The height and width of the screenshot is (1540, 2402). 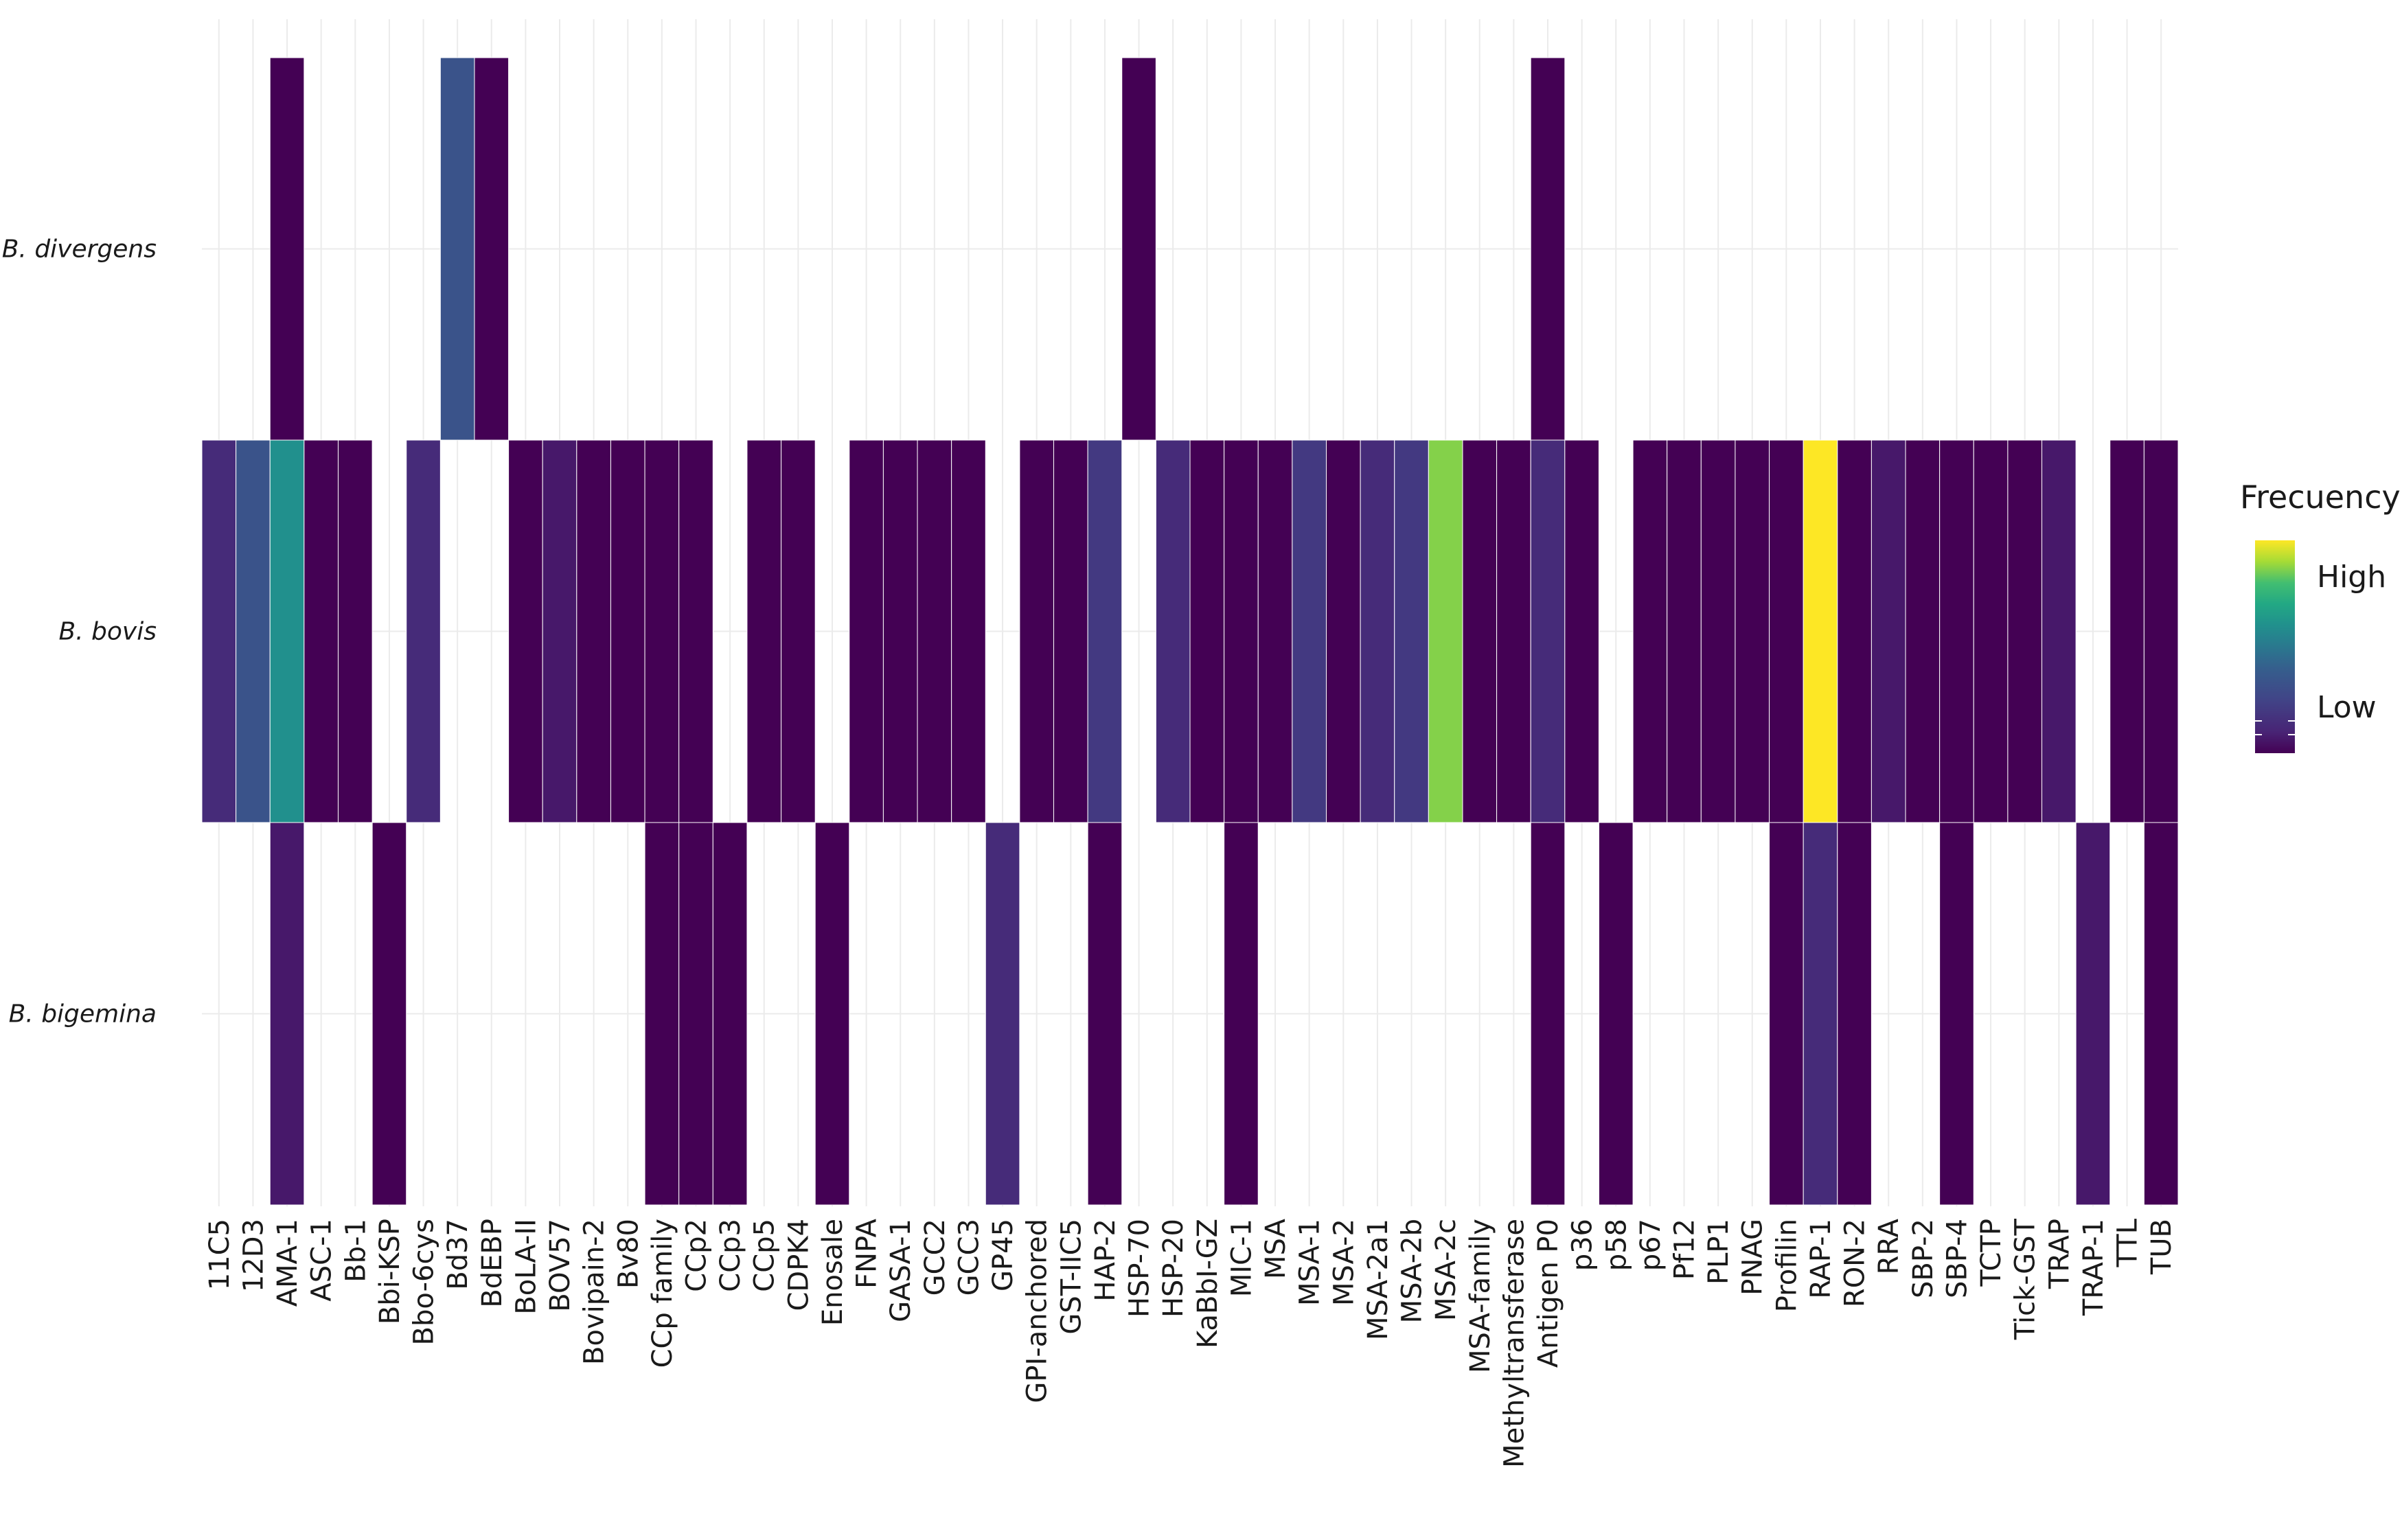 I want to click on x-tick-label: CDPK4, so click(x=798, y=1265).